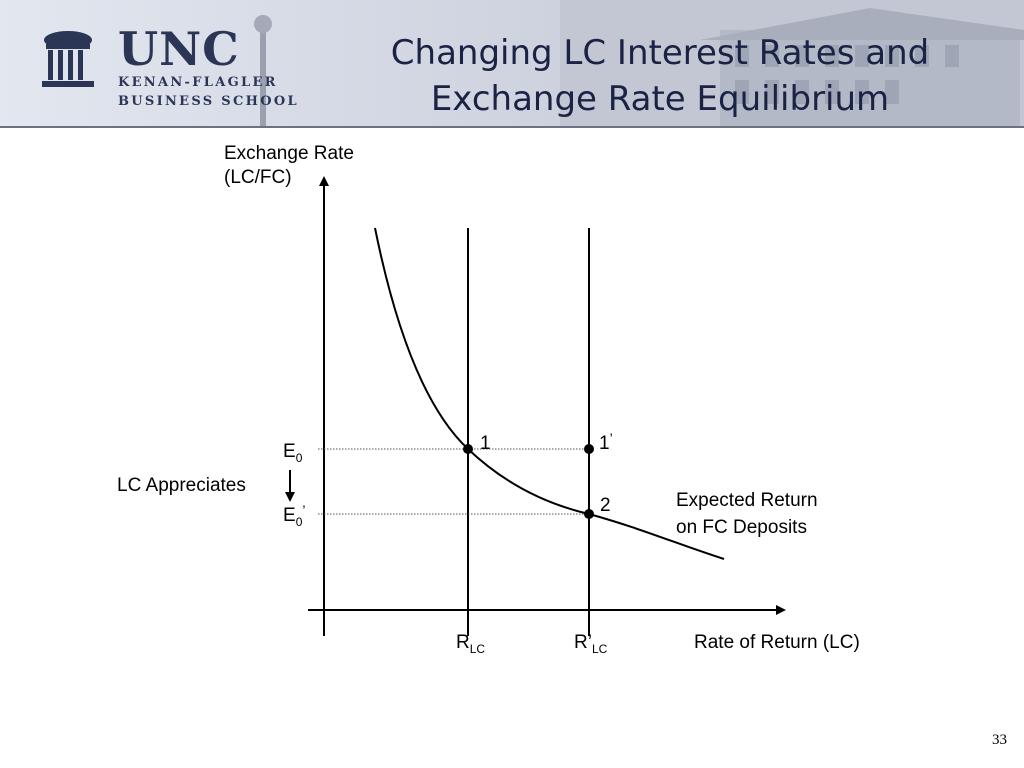 This screenshot has width=1024, height=768. I want to click on y-axis-label-line-2: (LC/FC), so click(258, 177).